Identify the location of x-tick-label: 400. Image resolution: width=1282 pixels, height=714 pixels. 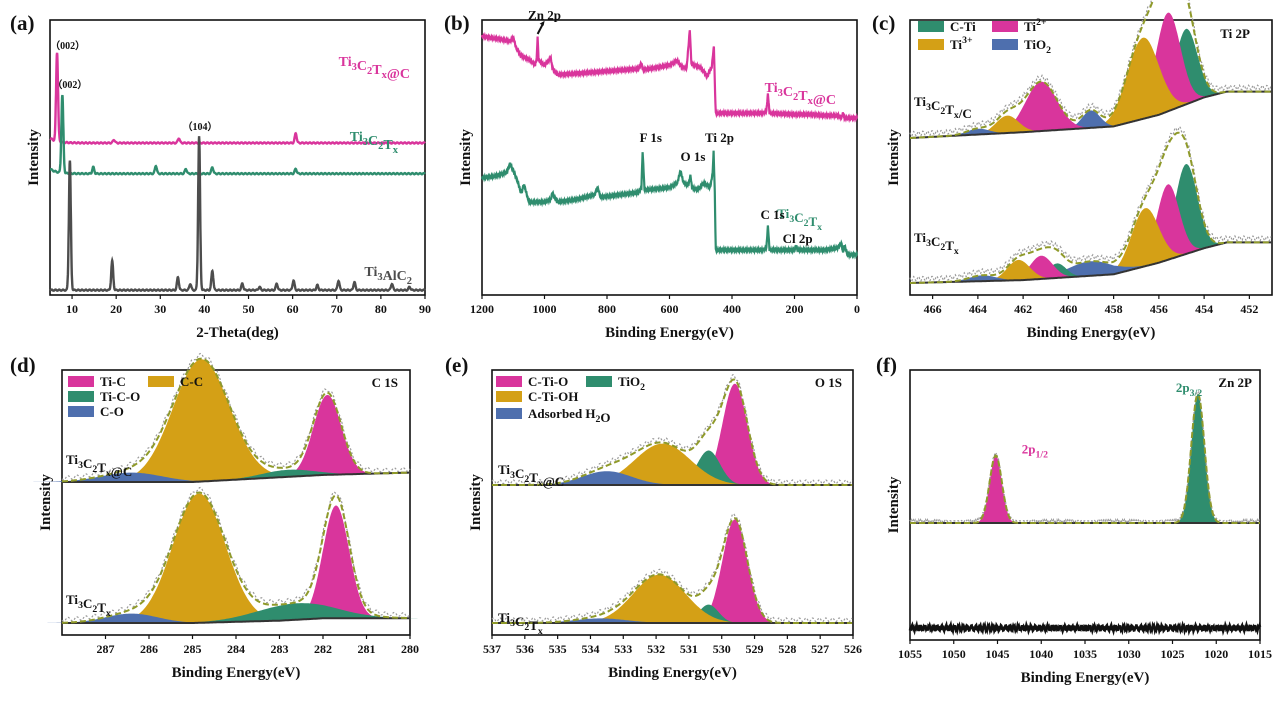
(732, 309).